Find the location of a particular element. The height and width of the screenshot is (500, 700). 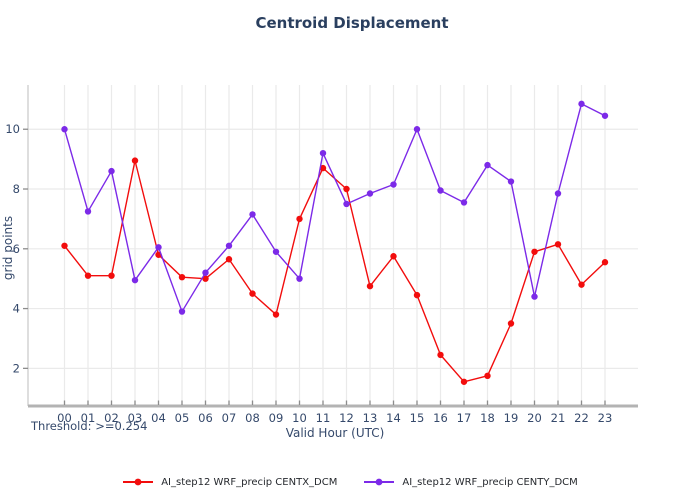

legend-item: AI_step12 WRF_precip CENTX_DCM is located at coordinates (229, 482).